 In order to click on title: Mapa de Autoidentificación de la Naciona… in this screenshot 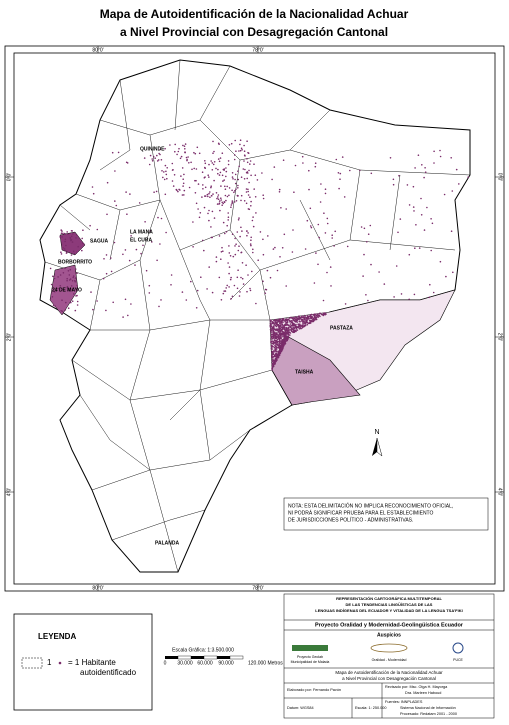, I will do `click(254, 14)`.